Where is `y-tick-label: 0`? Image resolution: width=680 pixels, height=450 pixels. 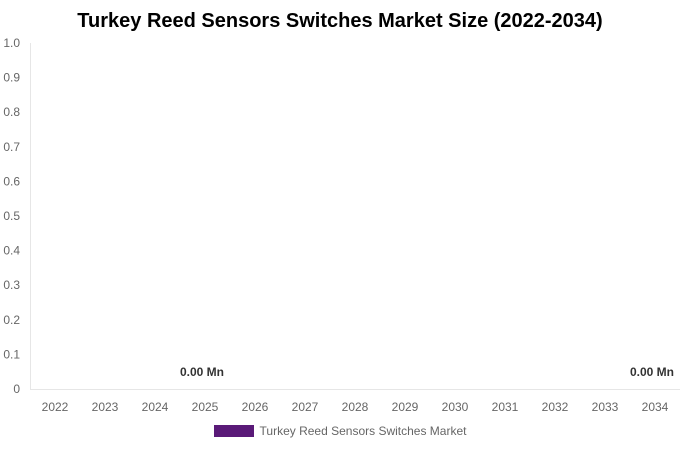 y-tick-label: 0 is located at coordinates (16, 389).